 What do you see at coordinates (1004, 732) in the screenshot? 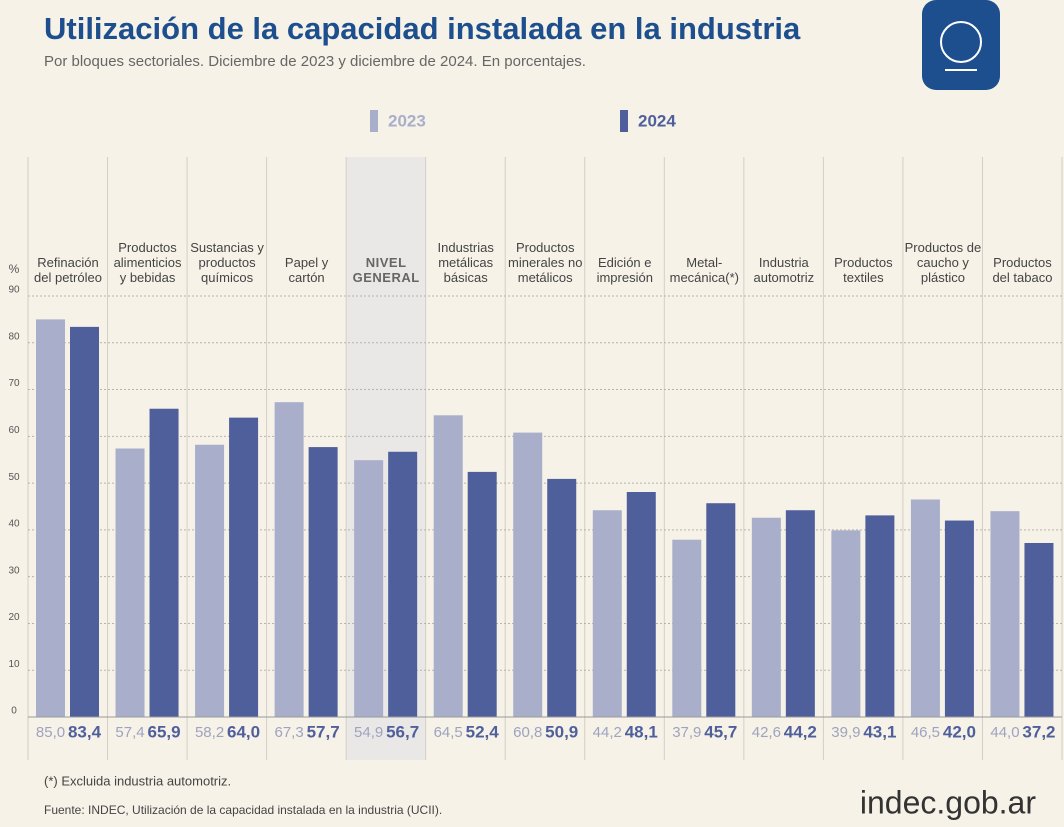
I see `value-label: 44,0` at bounding box center [1004, 732].